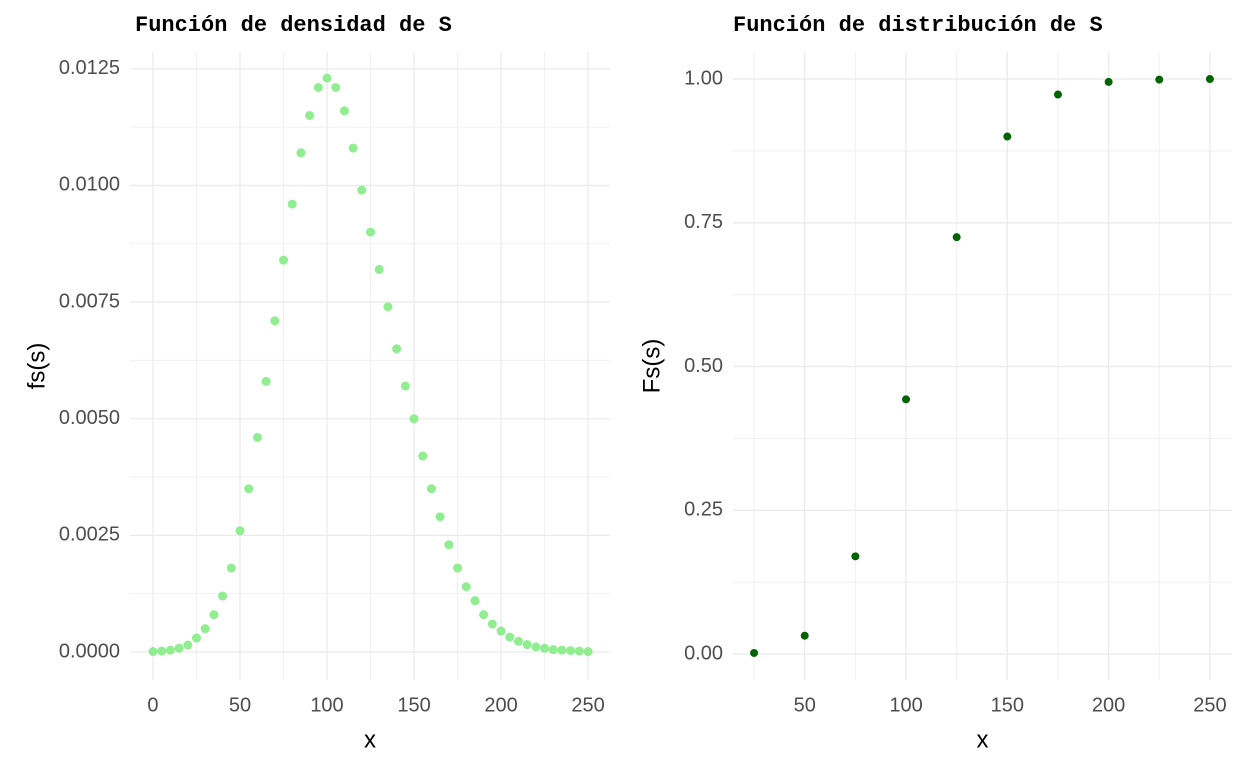 The width and height of the screenshot is (1248, 768). What do you see at coordinates (703, 366) in the screenshot?
I see `y-tick-label: 0.50` at bounding box center [703, 366].